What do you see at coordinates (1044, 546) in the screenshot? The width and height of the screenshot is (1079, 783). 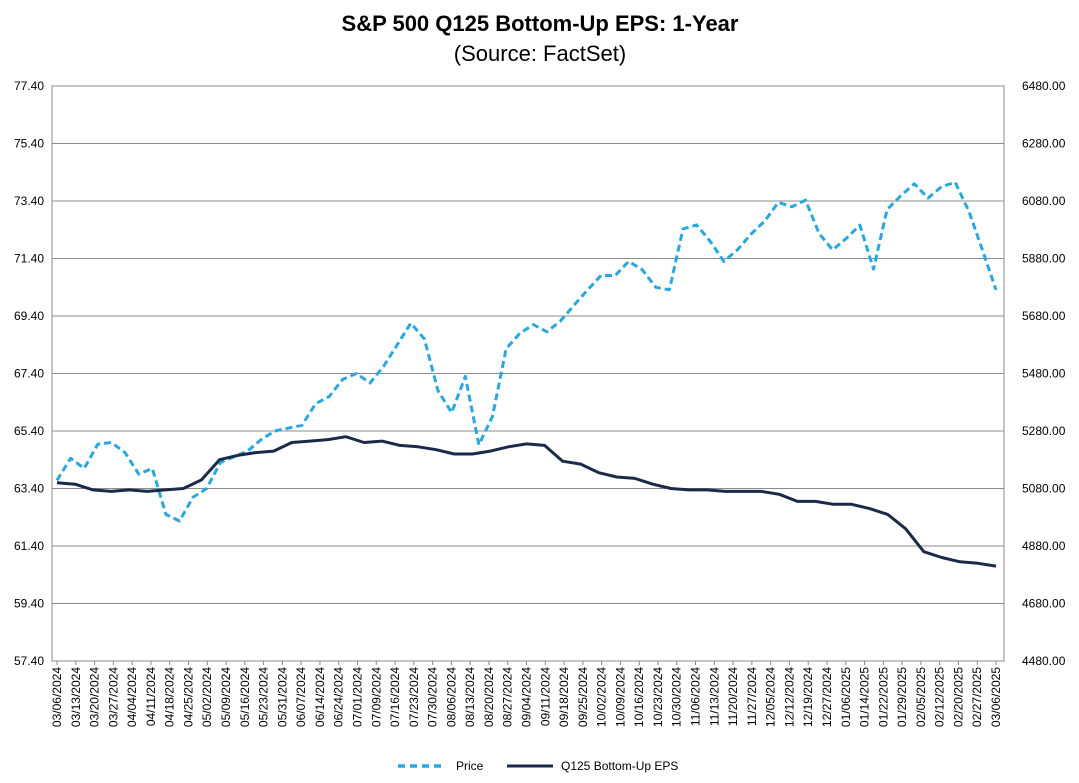 I see `right-tick-label: 4880.00` at bounding box center [1044, 546].